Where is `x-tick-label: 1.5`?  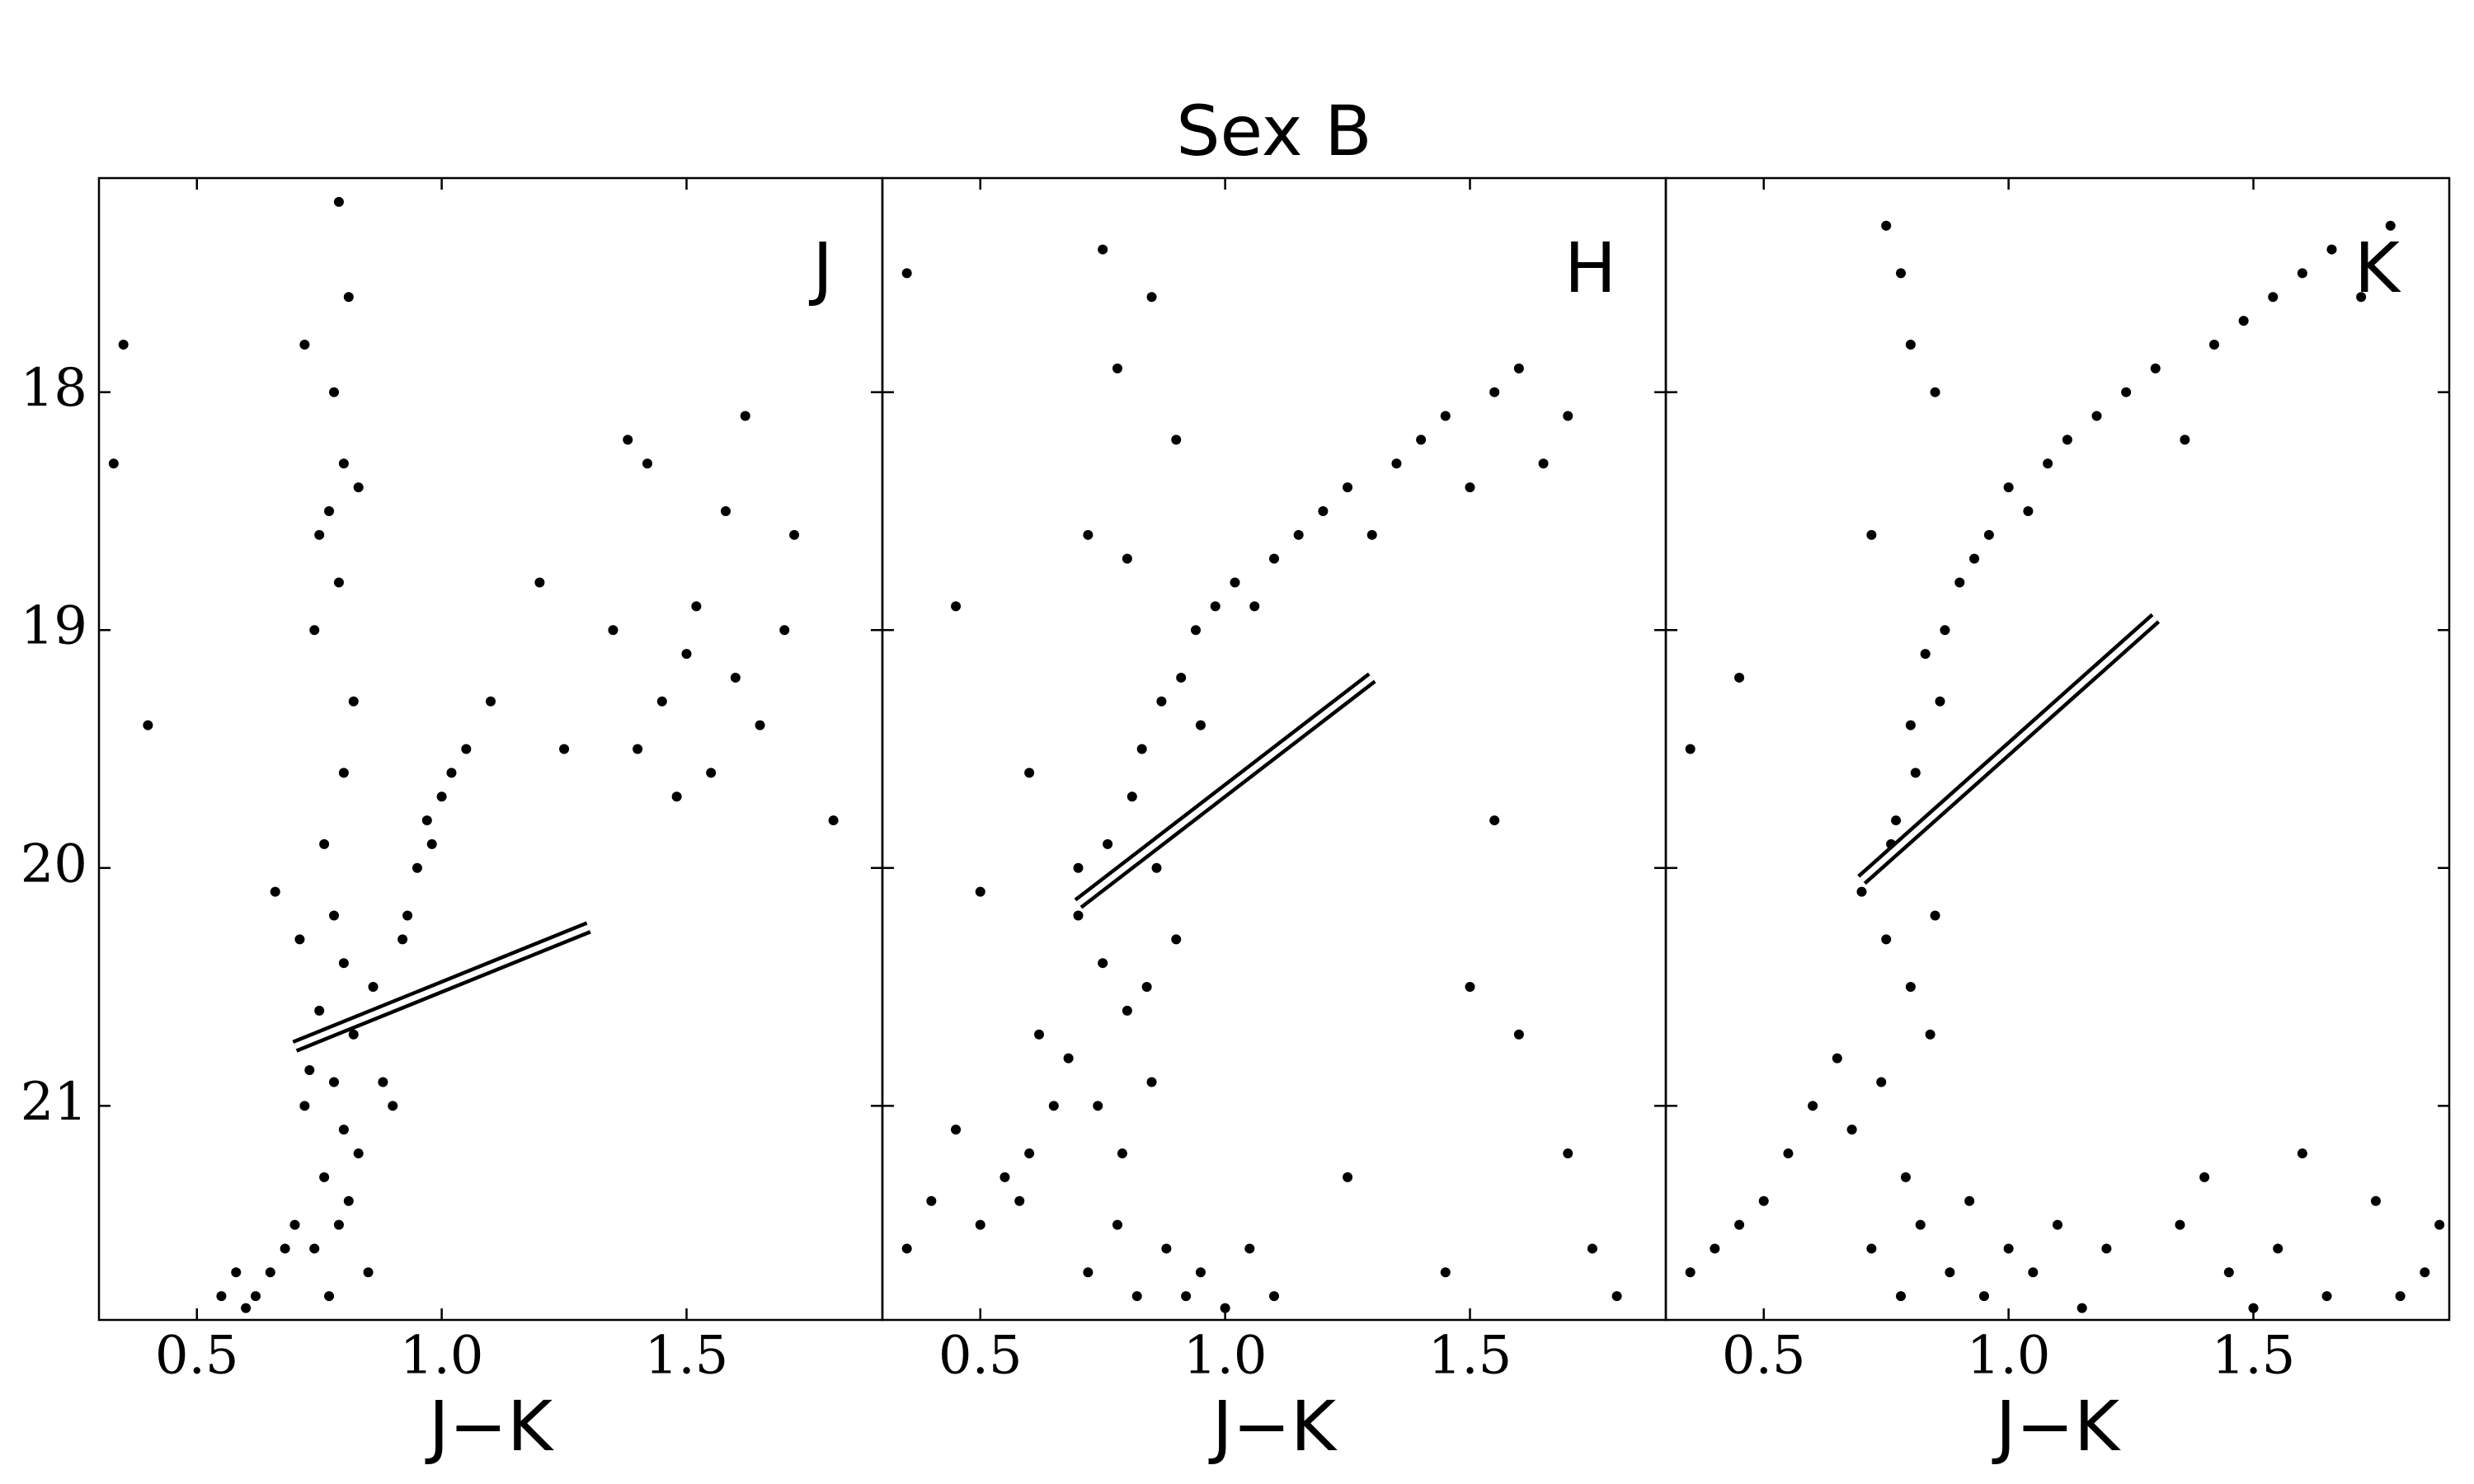 x-tick-label: 1.5 is located at coordinates (687, 1356).